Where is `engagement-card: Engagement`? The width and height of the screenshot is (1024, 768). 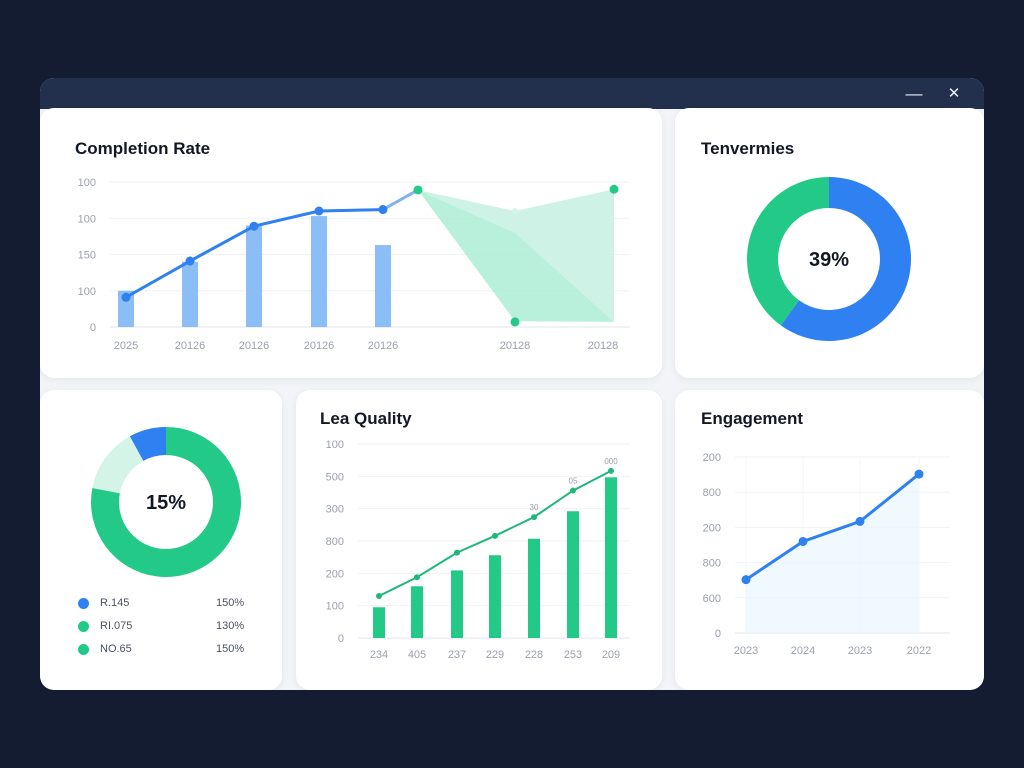
engagement-card: Engagement is located at coordinates (829, 540).